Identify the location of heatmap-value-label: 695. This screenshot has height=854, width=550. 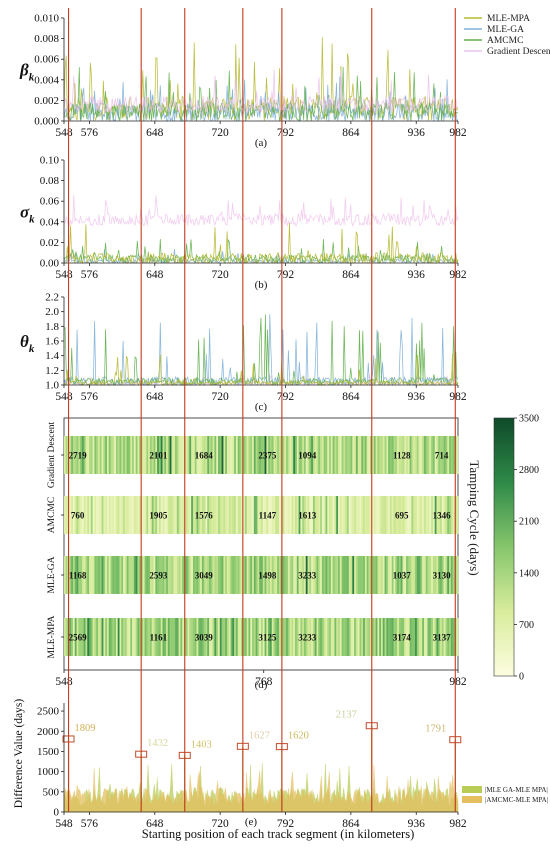
(402, 516).